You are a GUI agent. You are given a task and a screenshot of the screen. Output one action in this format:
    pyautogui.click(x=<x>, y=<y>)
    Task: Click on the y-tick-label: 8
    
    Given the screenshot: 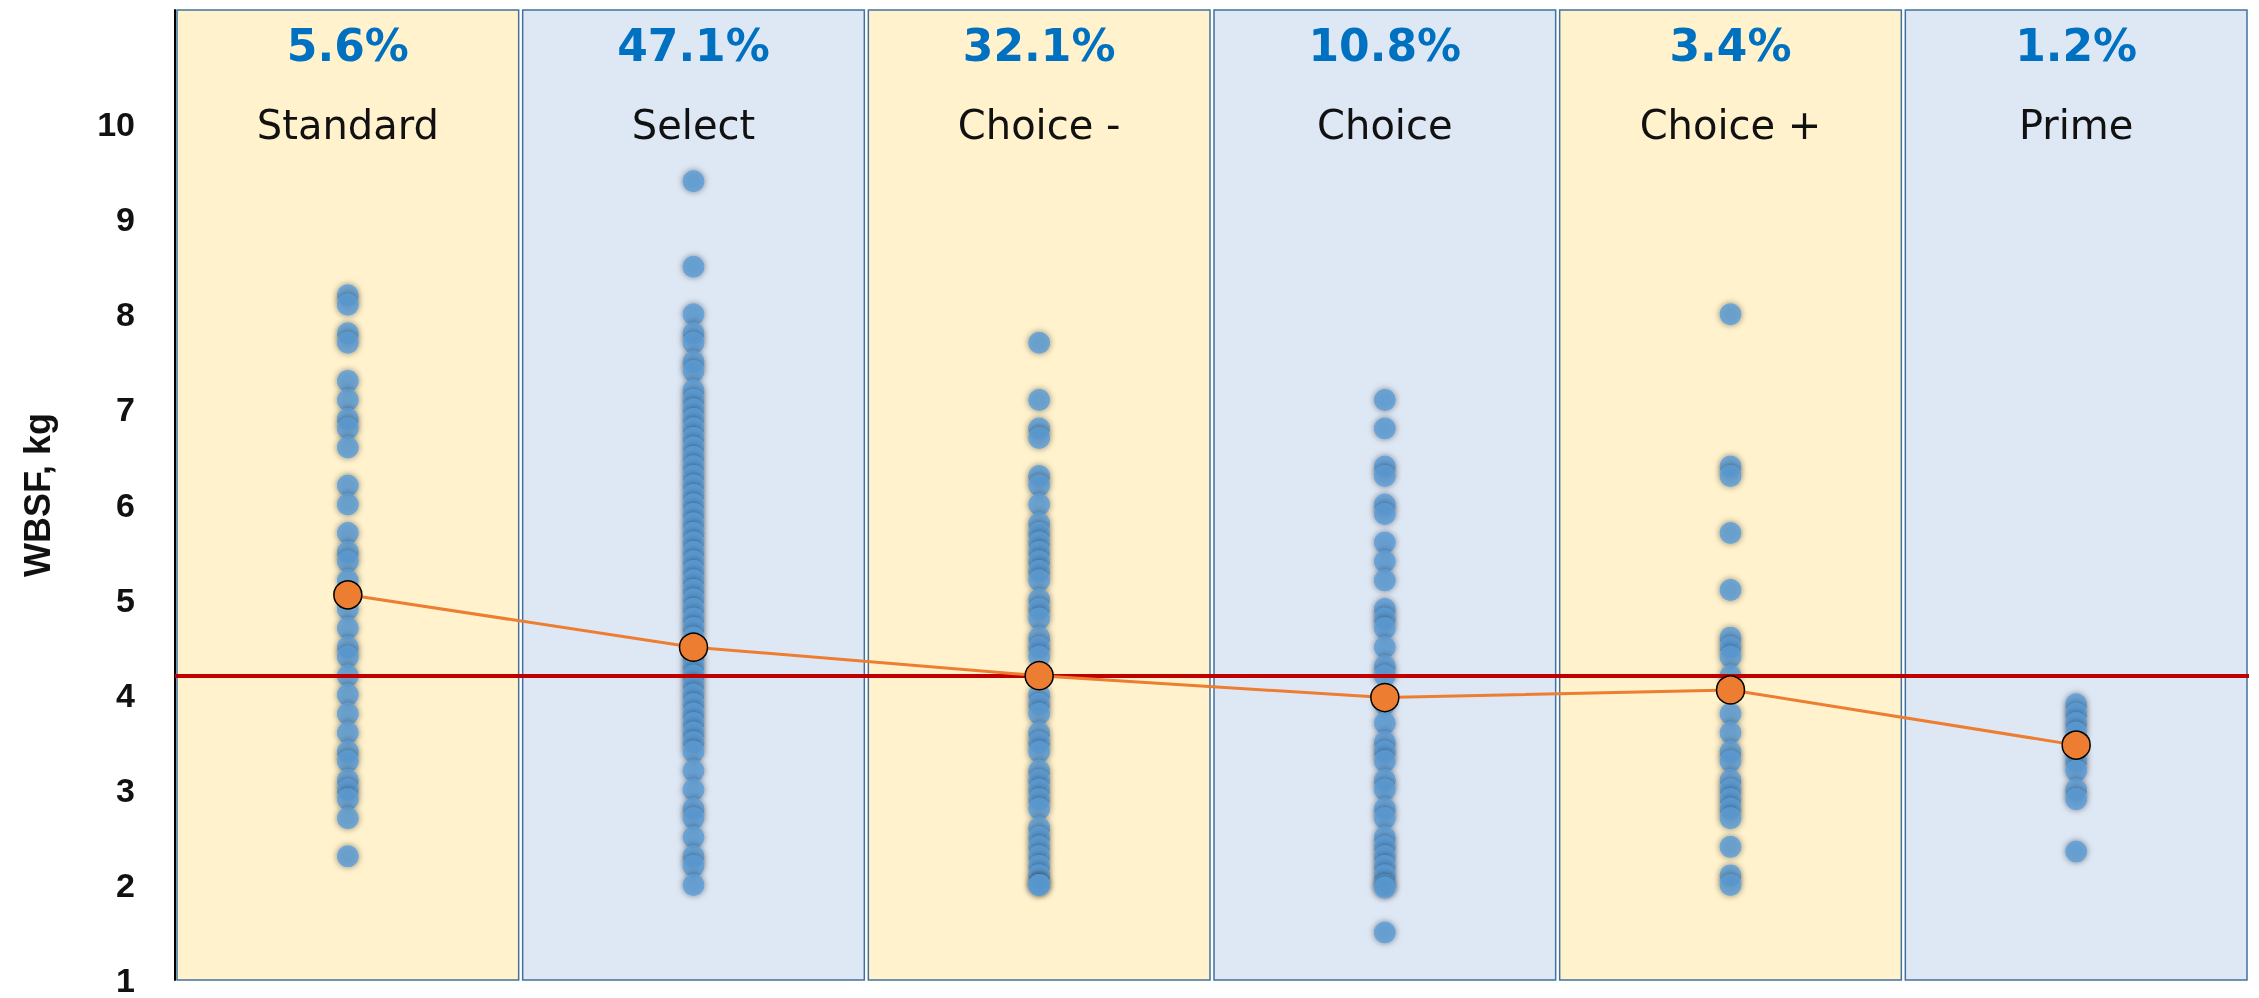 What is the action you would take?
    pyautogui.click(x=125, y=314)
    